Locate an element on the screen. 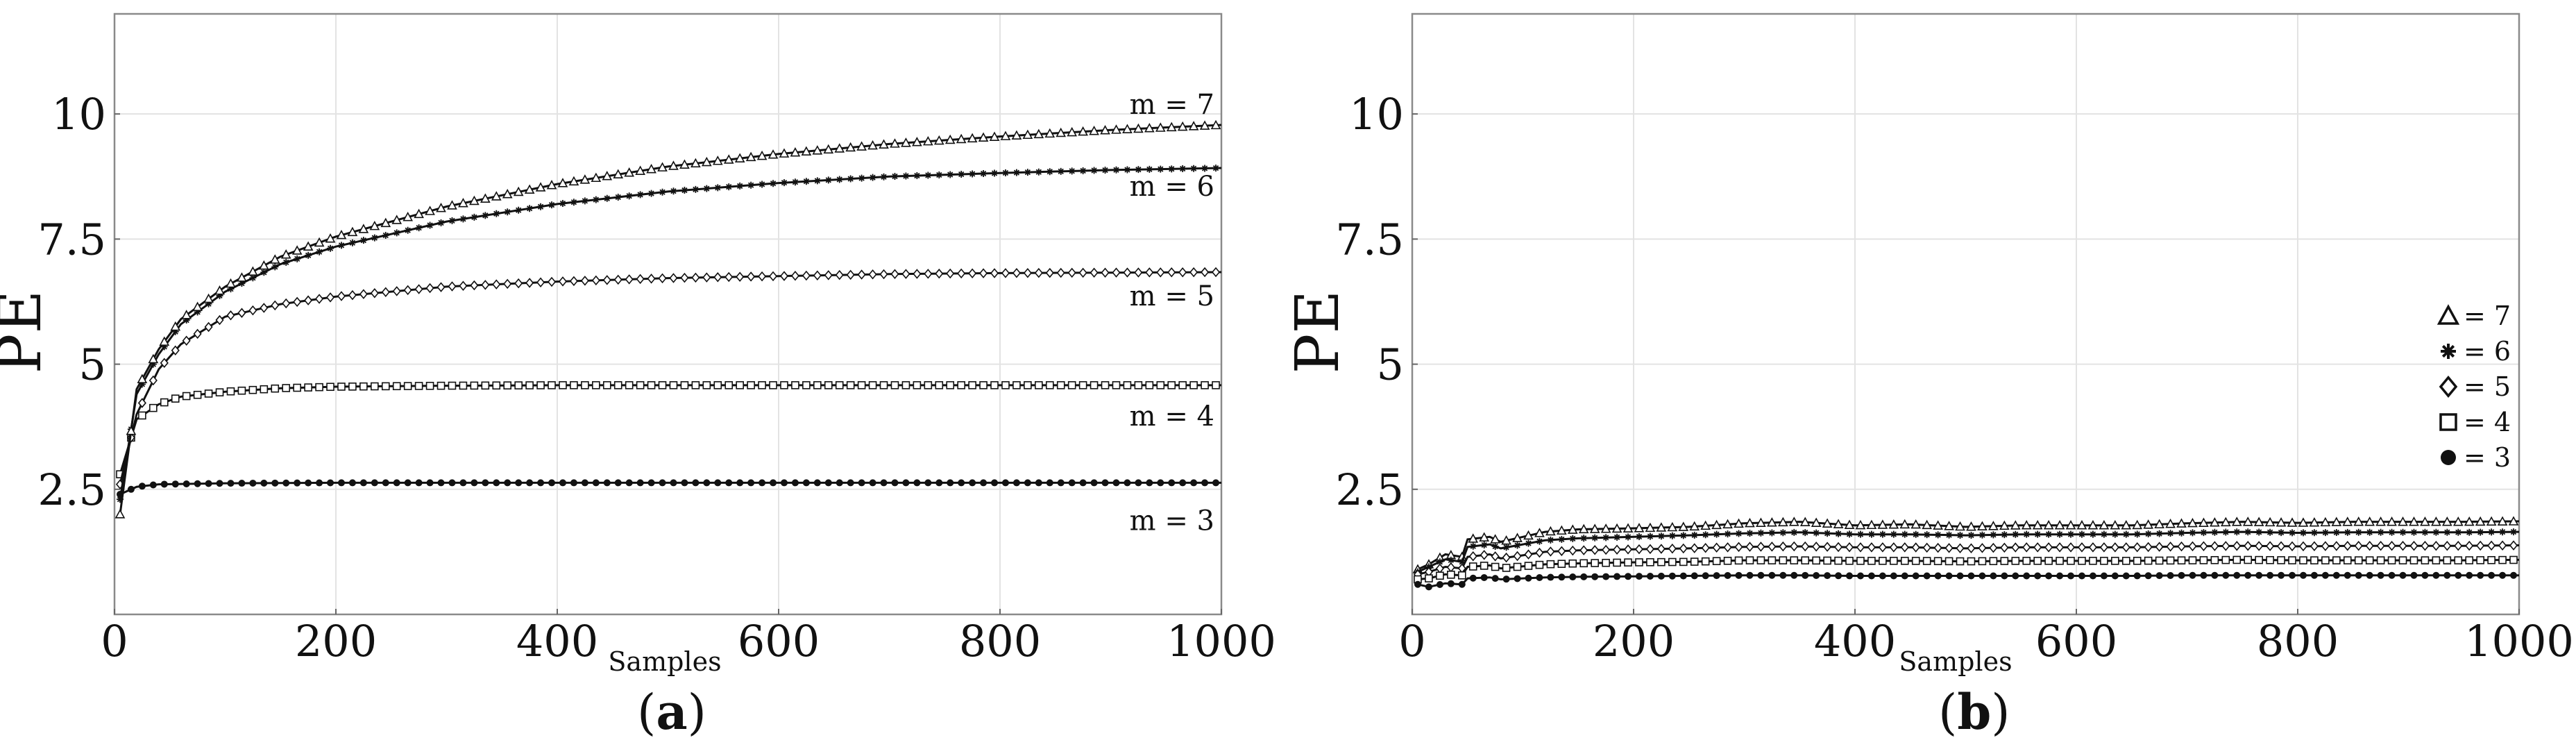 Image resolution: width=2576 pixels, height=747 pixels. curve-annotation: m = 7 is located at coordinates (1172, 105).